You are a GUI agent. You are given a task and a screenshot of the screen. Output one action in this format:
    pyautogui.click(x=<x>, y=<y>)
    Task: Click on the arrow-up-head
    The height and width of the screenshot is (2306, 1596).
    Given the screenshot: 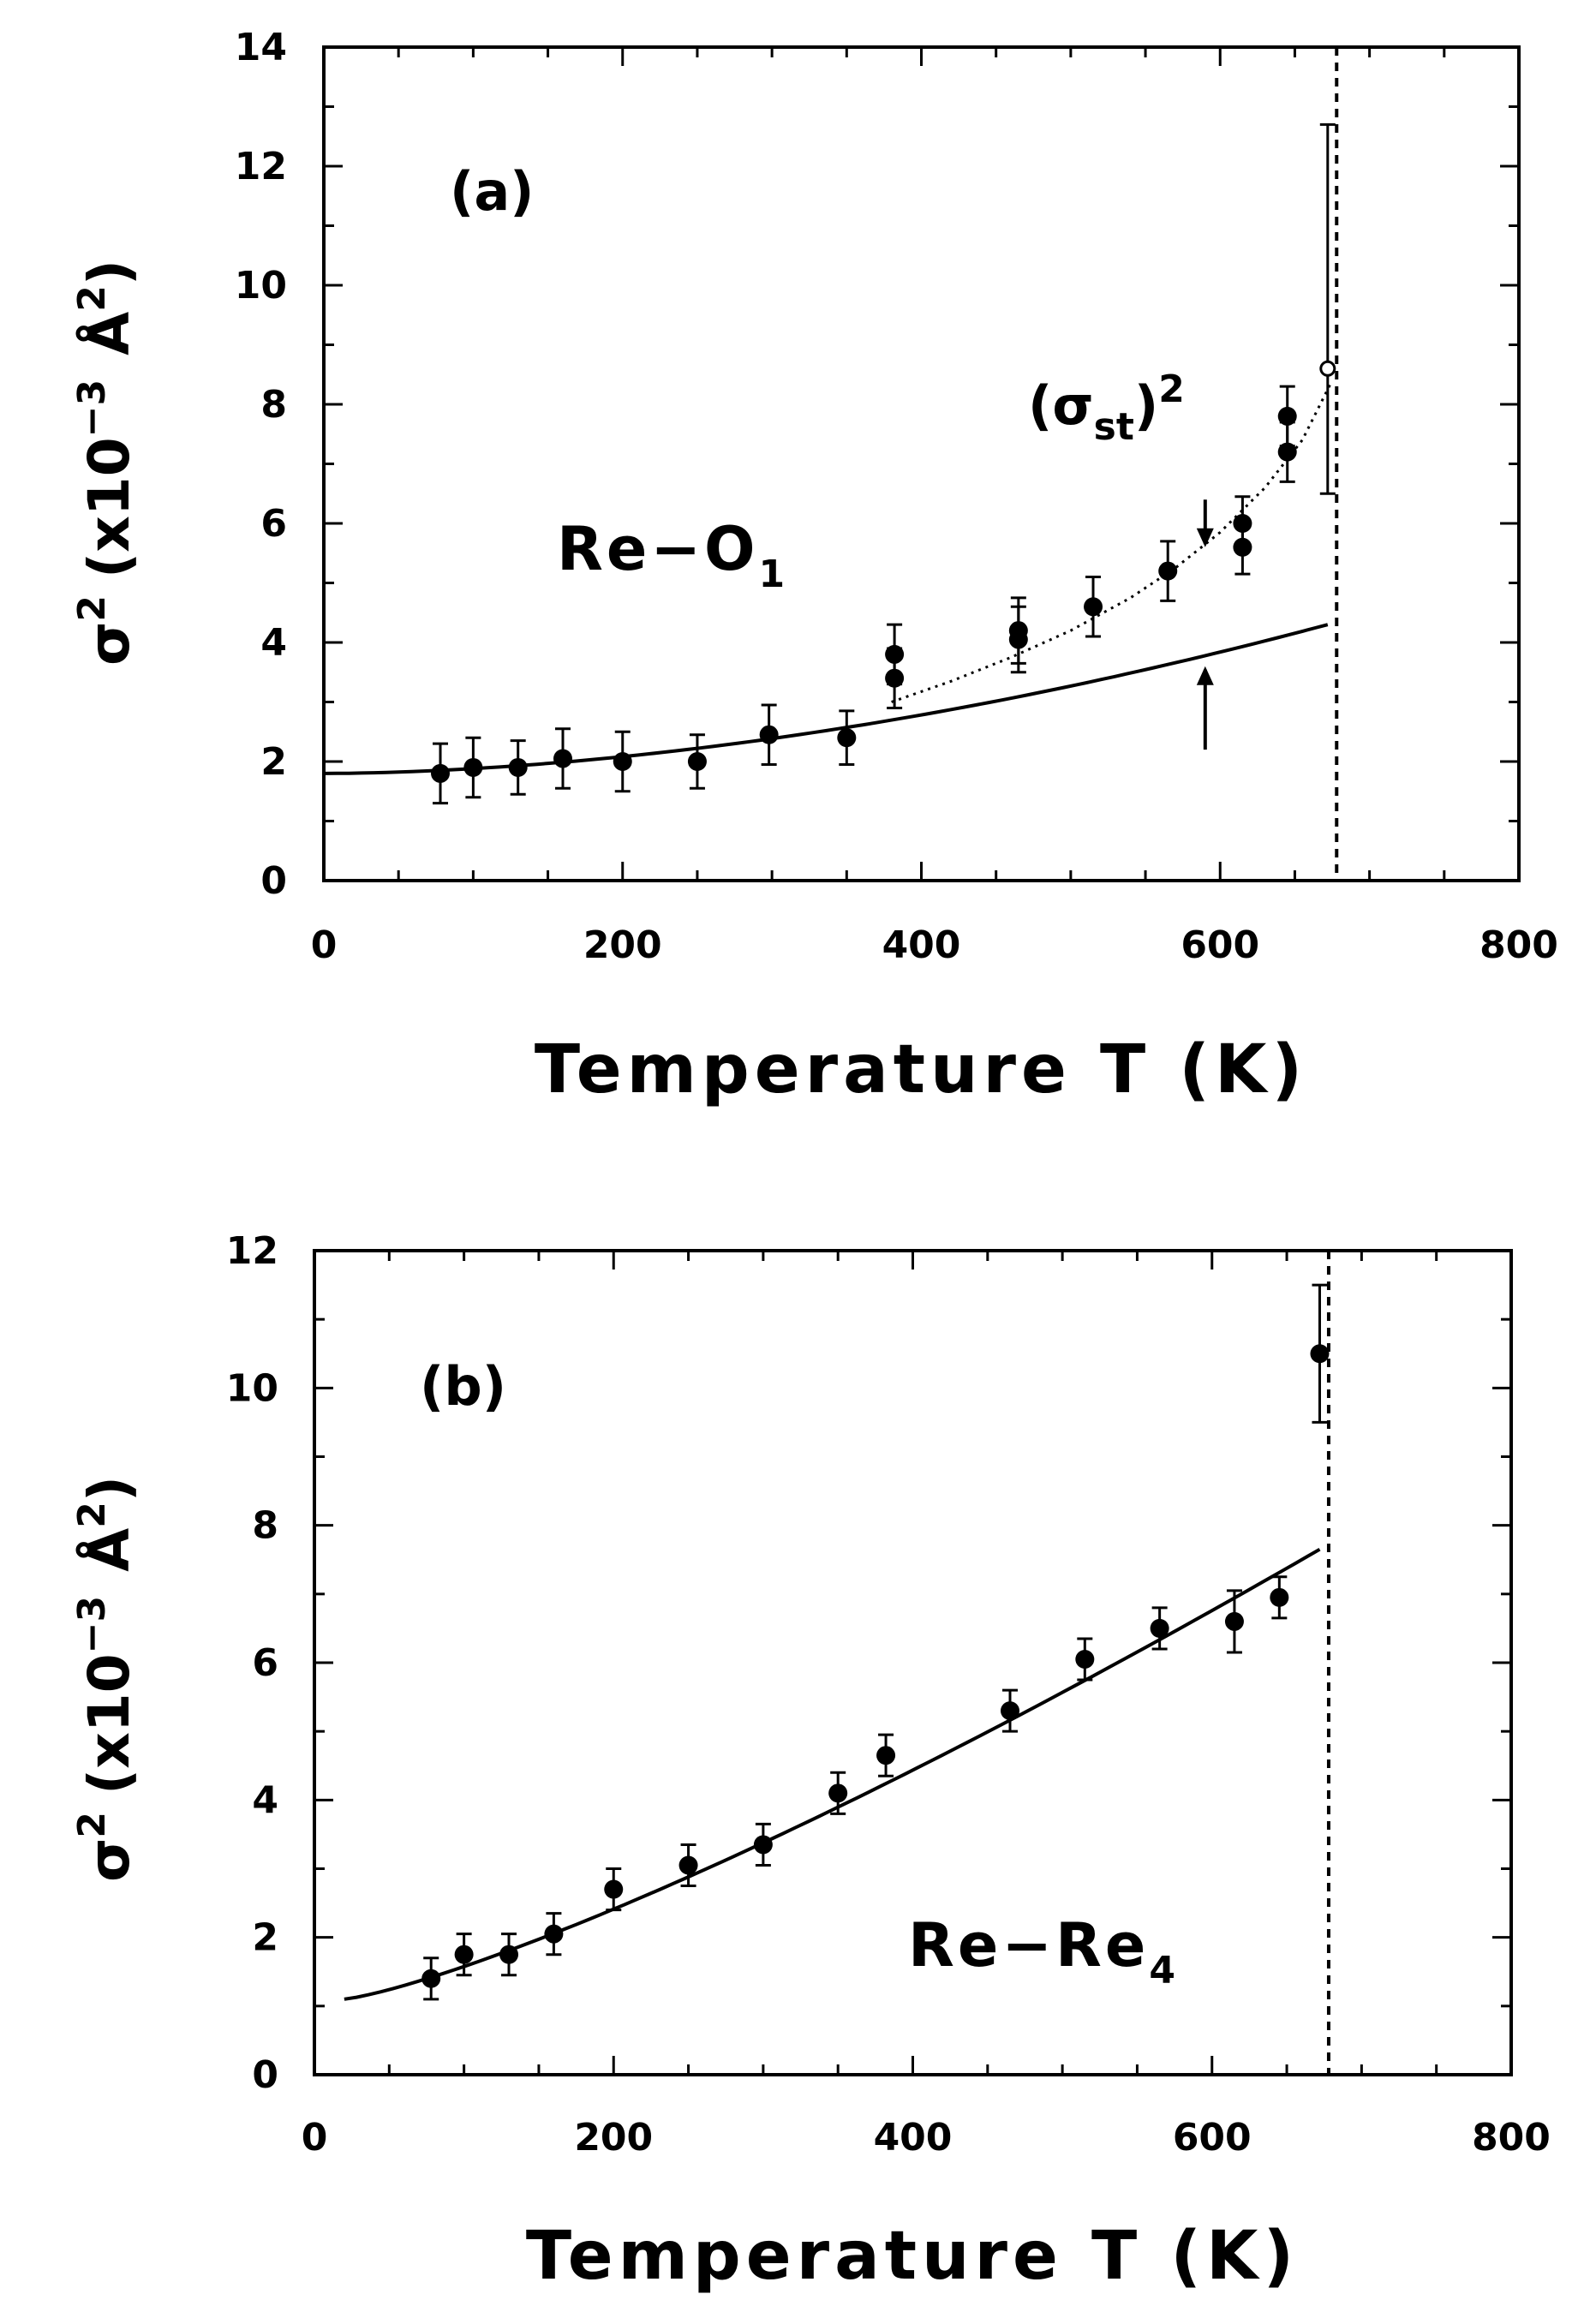 What is the action you would take?
    pyautogui.click(x=1205, y=675)
    